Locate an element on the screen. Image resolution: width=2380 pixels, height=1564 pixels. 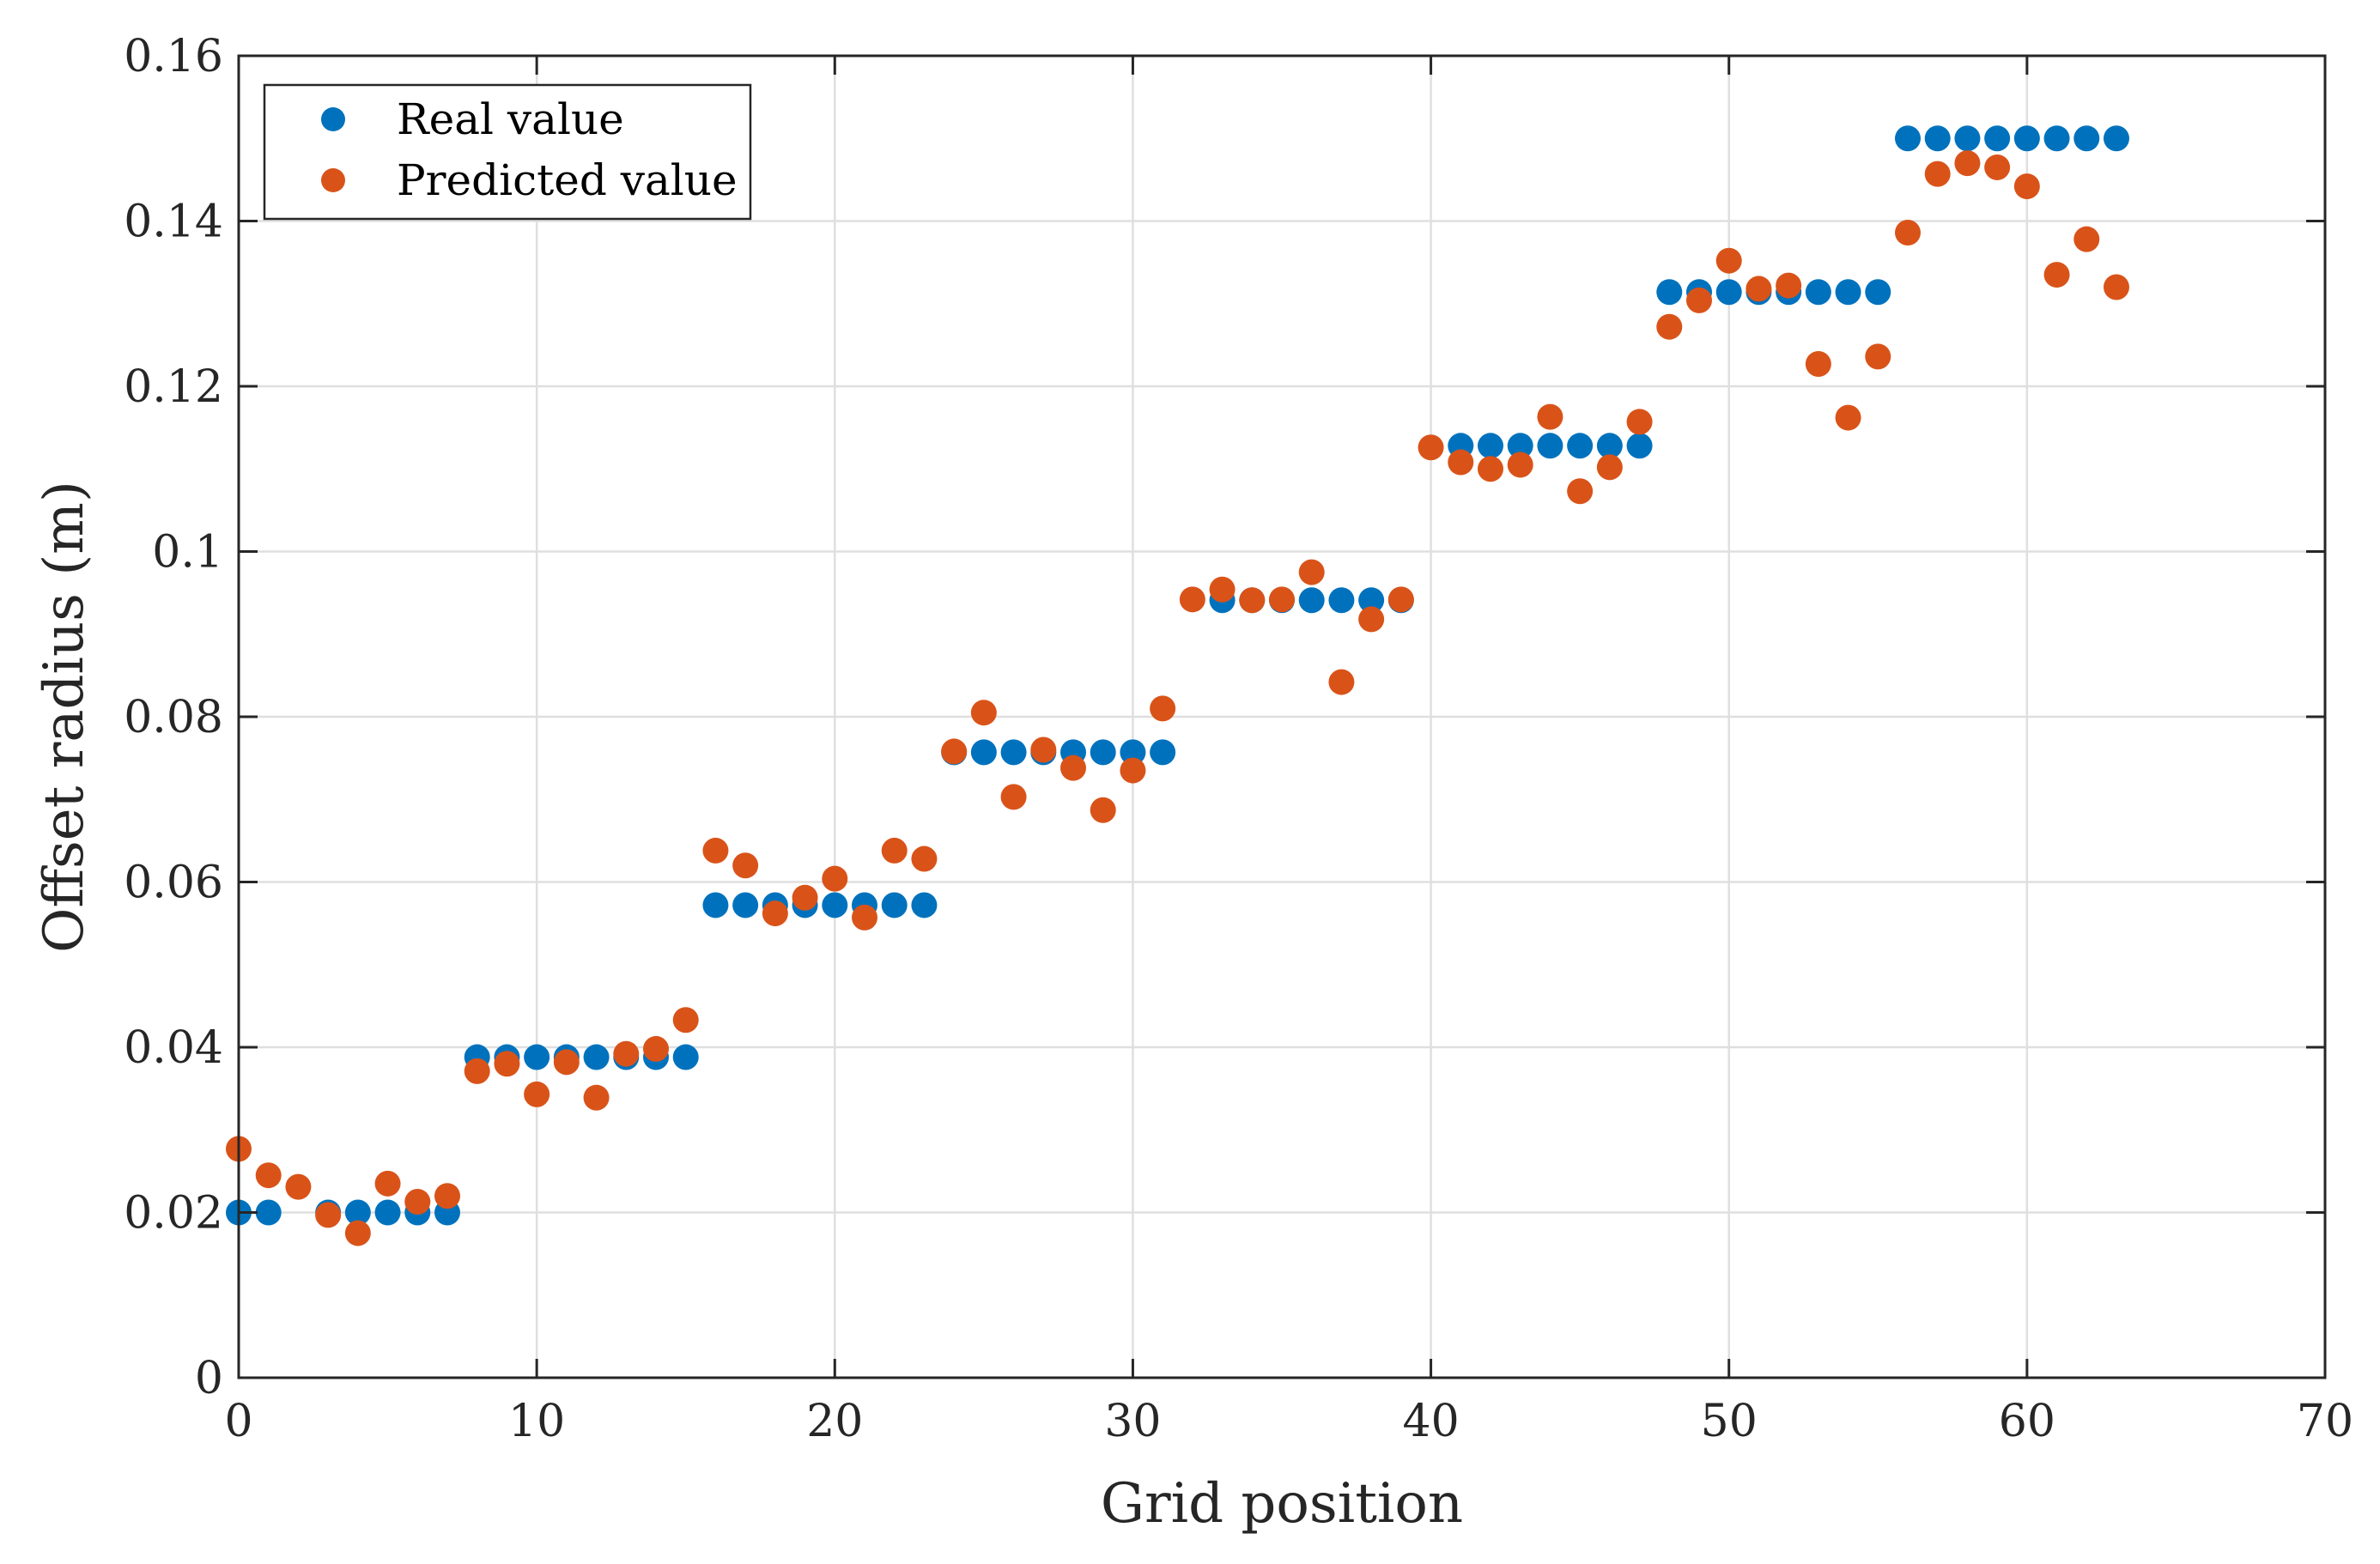
y-tick-label: 0.08 is located at coordinates (173, 717).